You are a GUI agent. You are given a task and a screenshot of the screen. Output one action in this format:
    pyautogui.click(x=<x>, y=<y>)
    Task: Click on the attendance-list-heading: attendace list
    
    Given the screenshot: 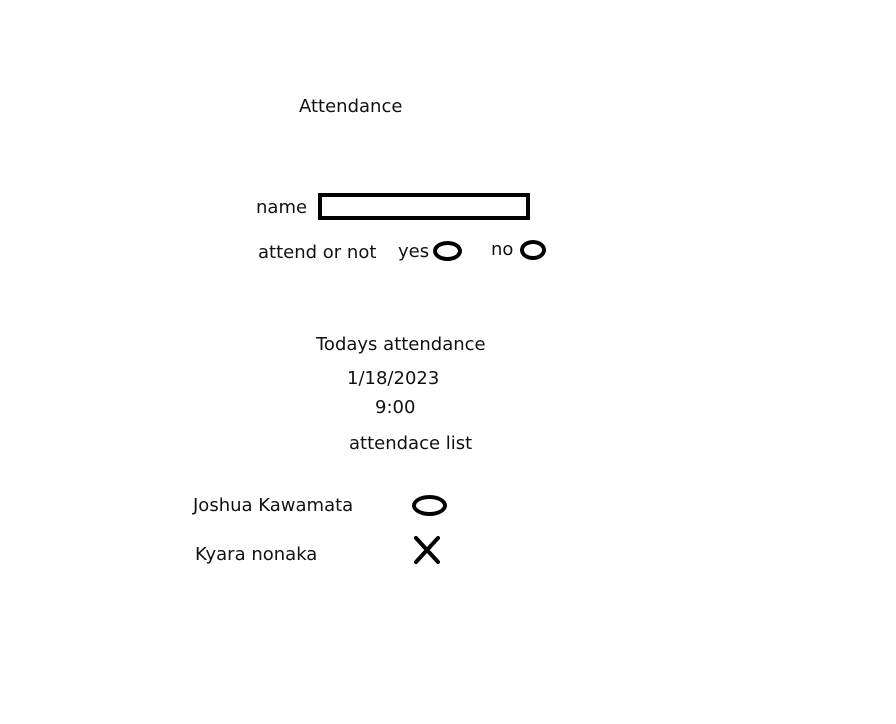 What is the action you would take?
    pyautogui.click(x=411, y=443)
    